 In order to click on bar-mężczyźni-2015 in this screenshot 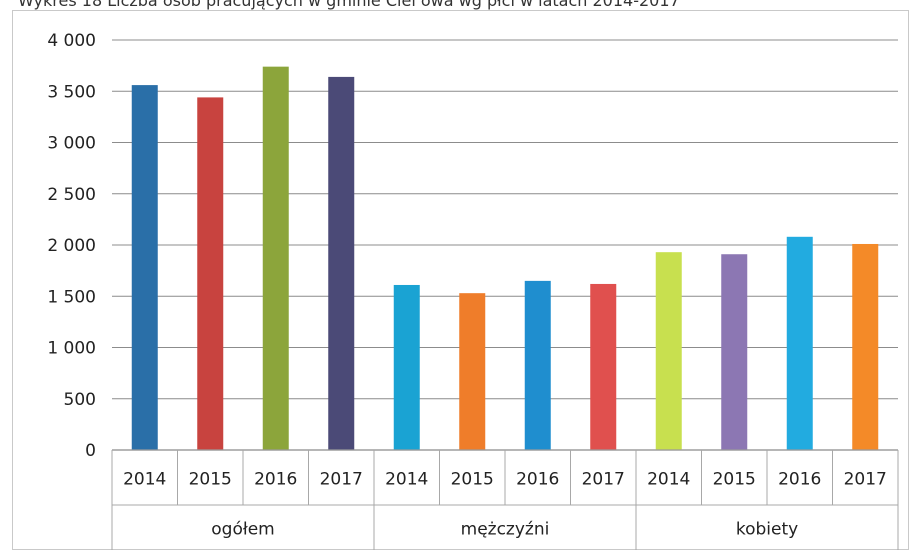, I will do `click(472, 371)`.